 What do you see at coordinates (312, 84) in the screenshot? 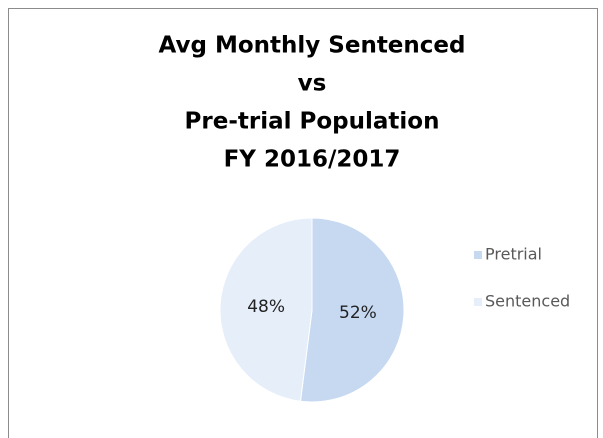
I see `chart-title: vs` at bounding box center [312, 84].